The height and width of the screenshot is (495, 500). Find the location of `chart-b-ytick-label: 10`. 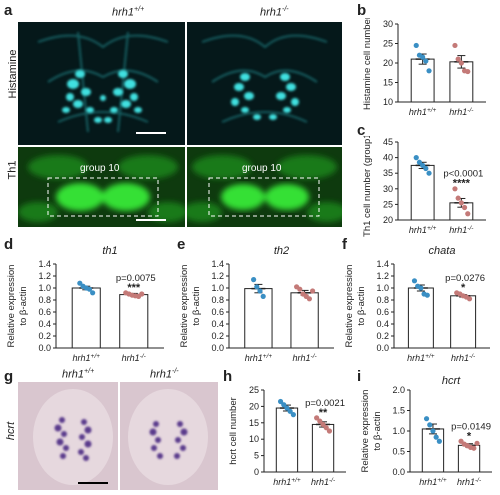

chart-b-ytick-label: 10 is located at coordinates (388, 102).